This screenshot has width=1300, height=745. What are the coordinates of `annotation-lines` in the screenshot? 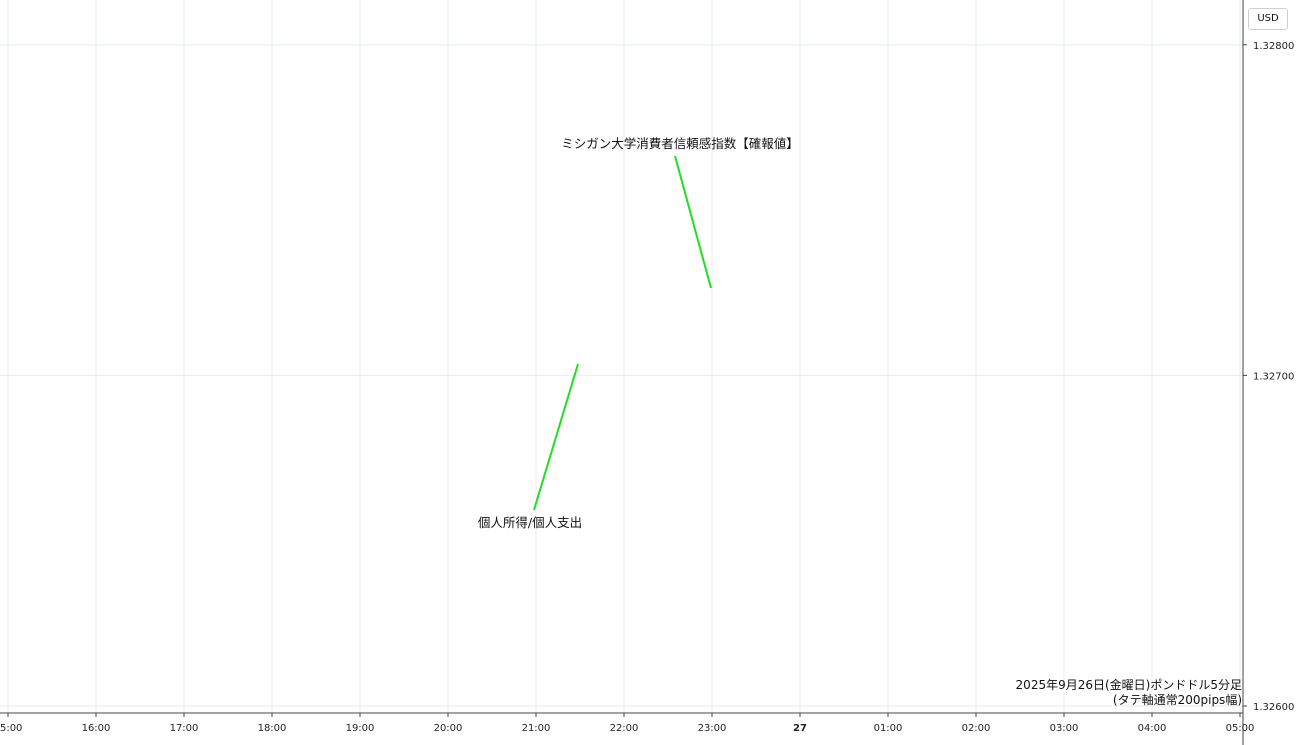 It's located at (622, 333).